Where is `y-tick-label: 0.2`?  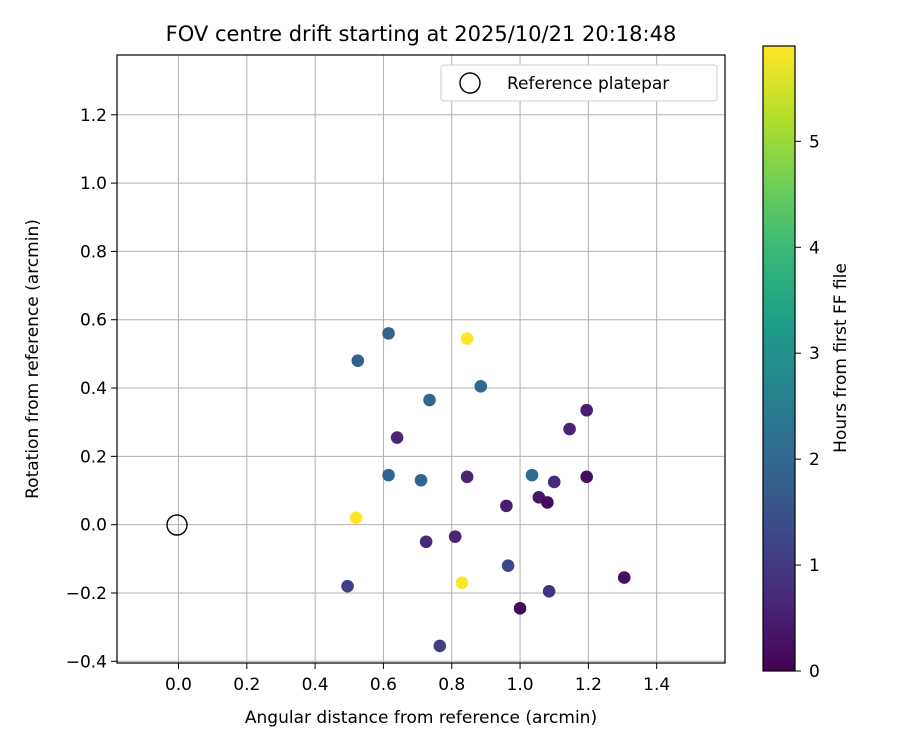
y-tick-label: 0.2 is located at coordinates (93, 457).